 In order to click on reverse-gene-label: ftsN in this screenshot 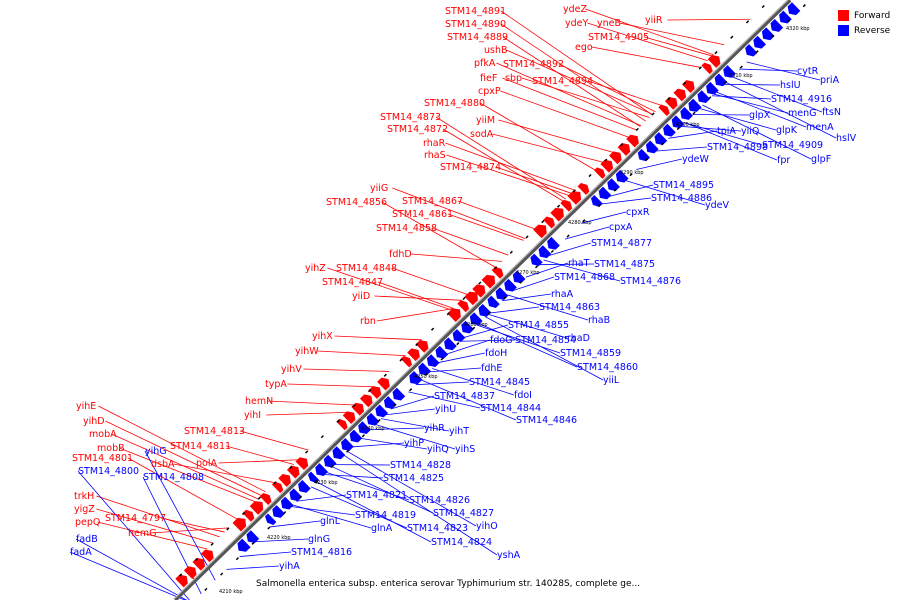, I will do `click(831, 112)`.